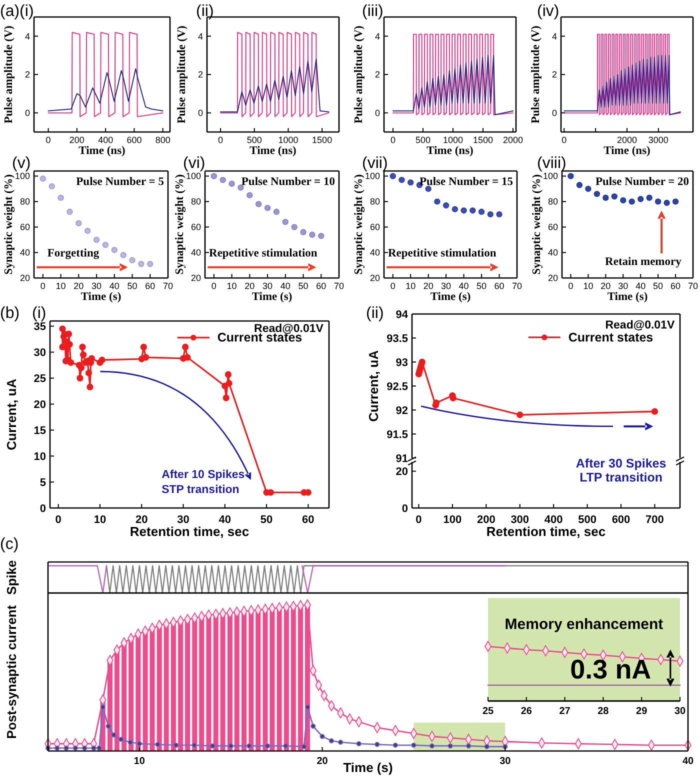  Describe the element at coordinates (423, 140) in the screenshot. I see `x-tick-label: 500` at that location.